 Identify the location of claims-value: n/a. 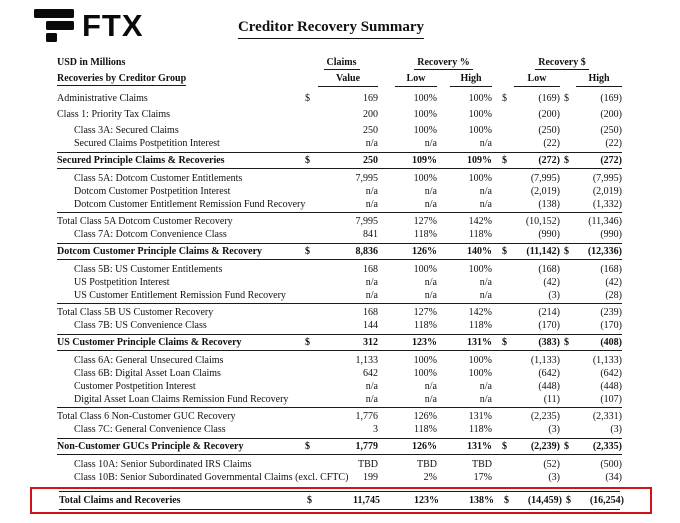
(371, 191).